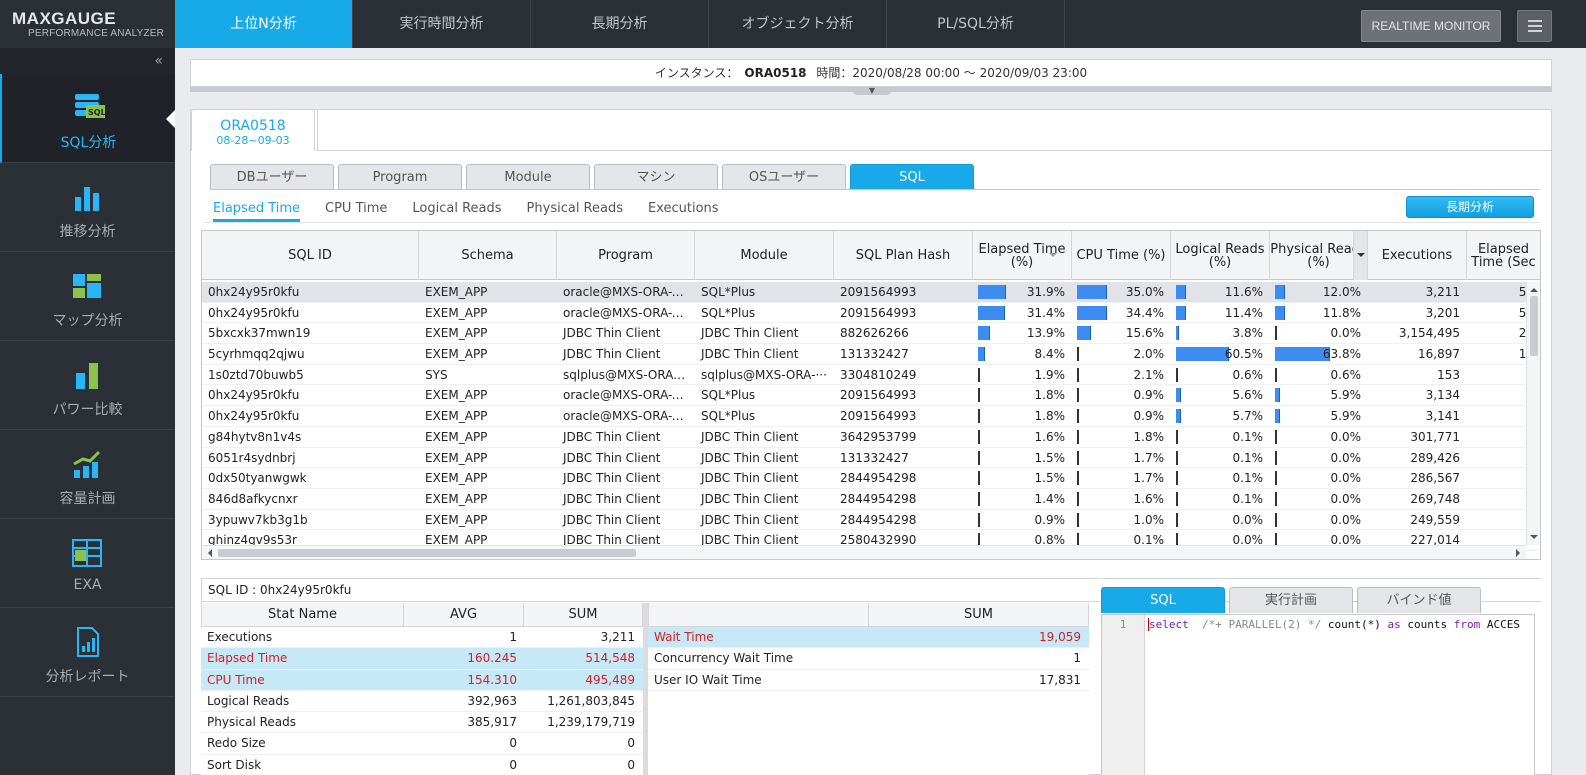  Describe the element at coordinates (1556, 442) in the screenshot. I see `page-scrollbar` at that location.